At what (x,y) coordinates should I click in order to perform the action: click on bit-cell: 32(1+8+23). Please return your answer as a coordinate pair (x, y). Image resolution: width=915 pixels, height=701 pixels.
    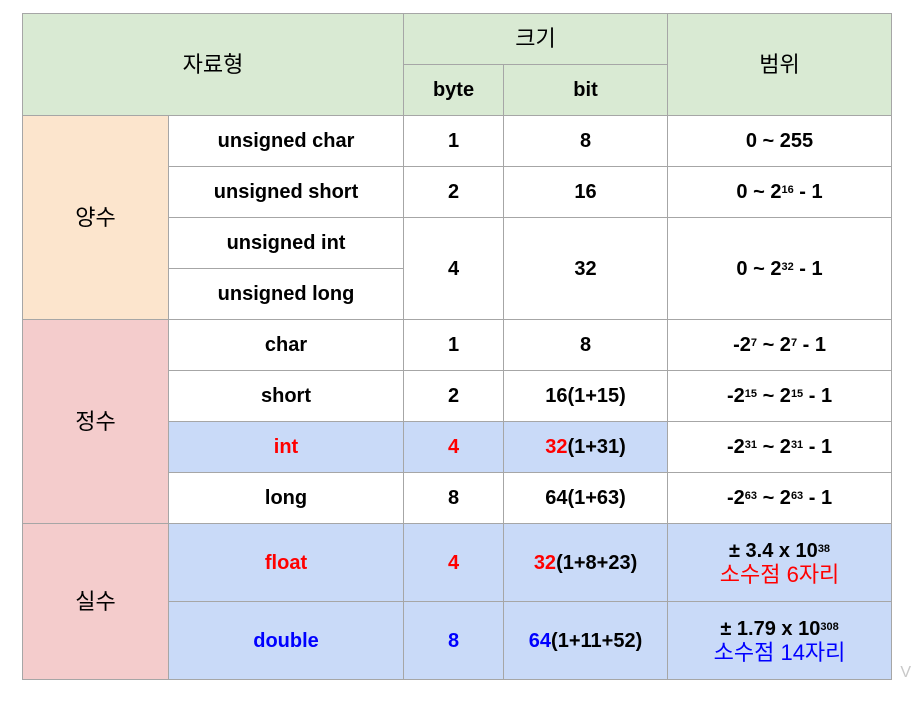
    Looking at the image, I should click on (586, 562).